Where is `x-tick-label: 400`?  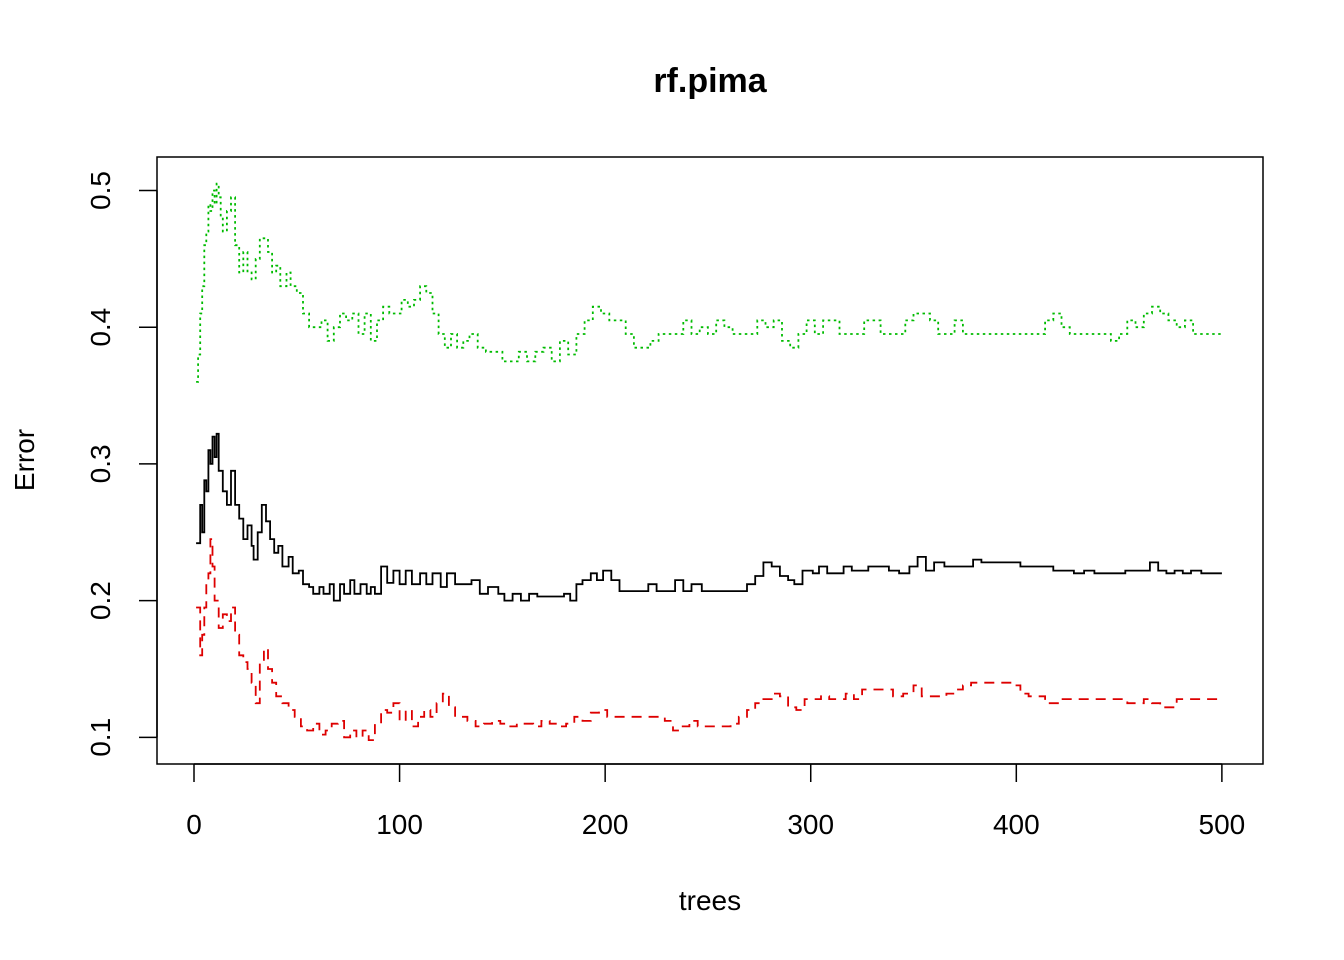 x-tick-label: 400 is located at coordinates (1016, 824).